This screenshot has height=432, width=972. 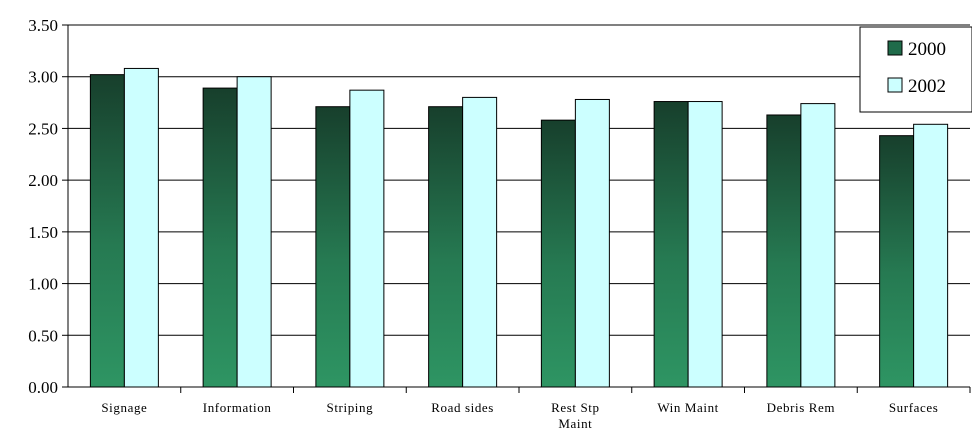 I want to click on legend-label-2002: 2002, so click(x=927, y=86).